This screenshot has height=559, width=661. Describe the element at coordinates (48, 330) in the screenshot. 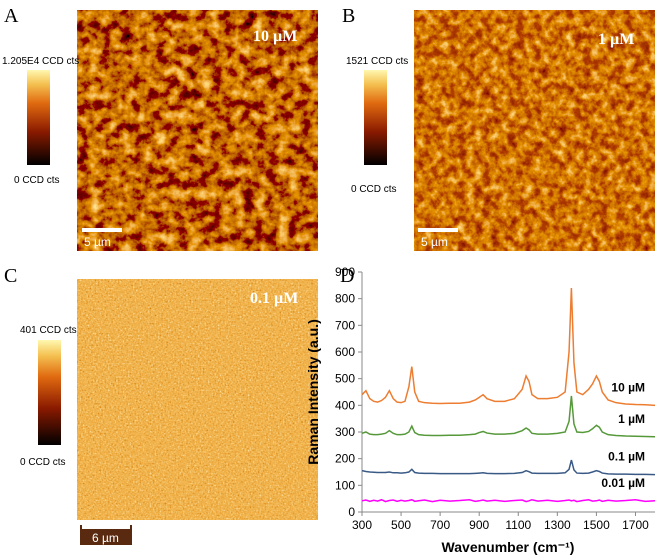

I see `colorbar-max: 401 CCD cts` at that location.